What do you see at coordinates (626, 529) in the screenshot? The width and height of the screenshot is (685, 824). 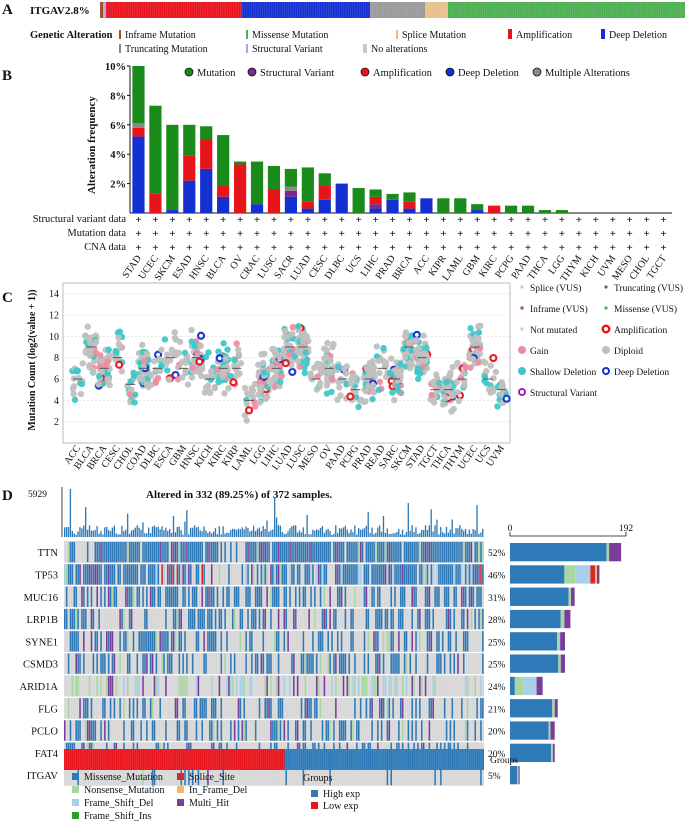 I see `panel-d-axis-max: 192` at bounding box center [626, 529].